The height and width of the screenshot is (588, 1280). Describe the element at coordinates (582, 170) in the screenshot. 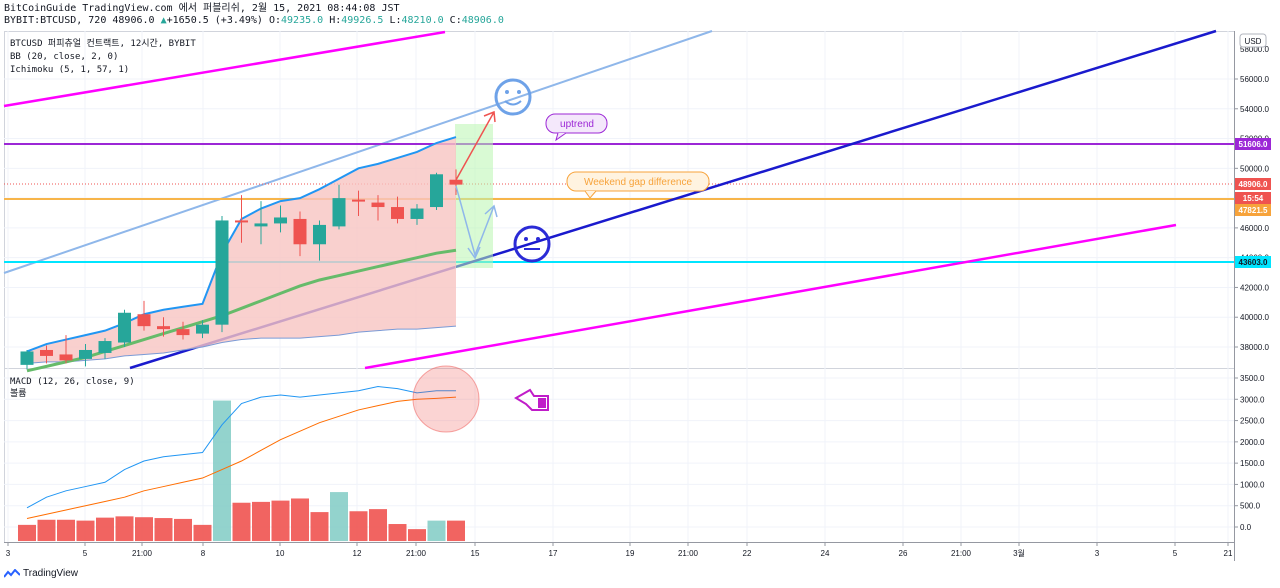

I see `annotation-drawings: uptrend Weekend gap difference` at that location.